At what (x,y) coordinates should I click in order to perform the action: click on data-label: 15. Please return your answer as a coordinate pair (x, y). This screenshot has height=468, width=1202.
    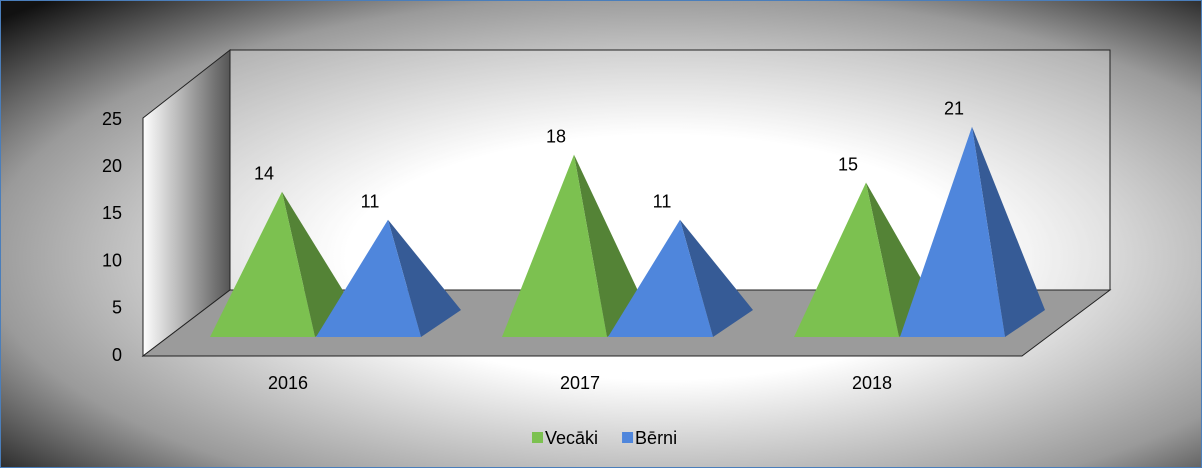
    Looking at the image, I should click on (848, 164).